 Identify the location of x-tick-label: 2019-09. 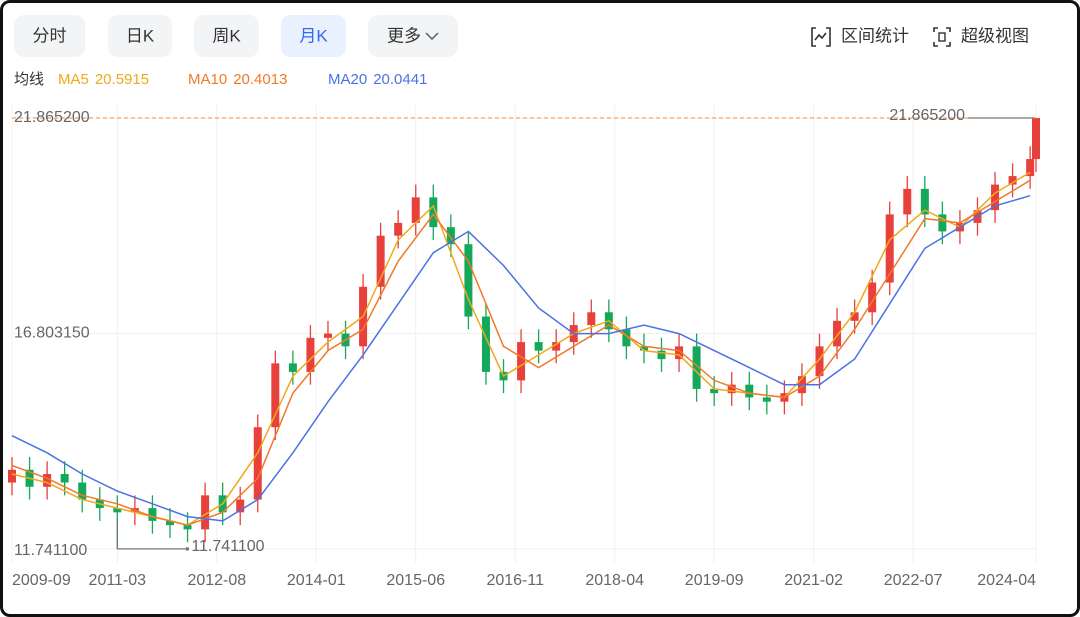
(714, 580).